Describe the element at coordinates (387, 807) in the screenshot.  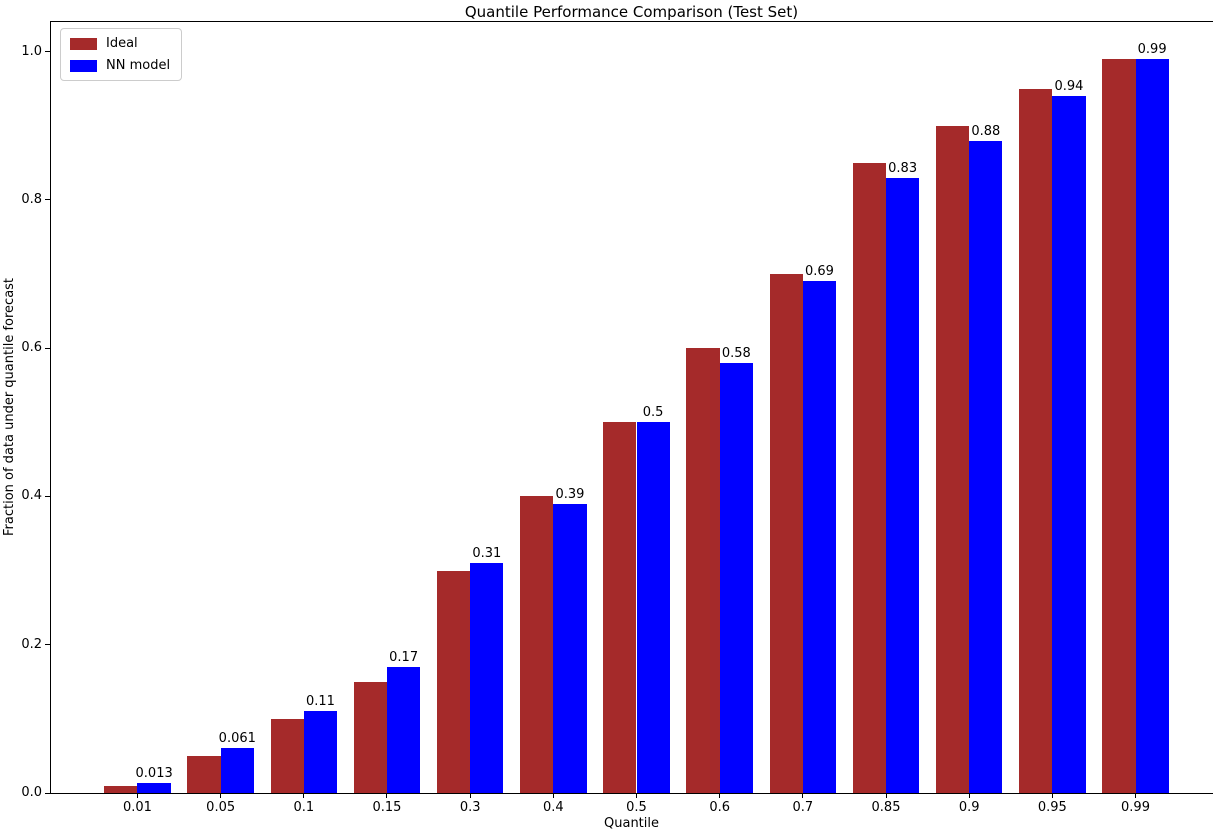
I see `x-tick-label: 0.15` at that location.